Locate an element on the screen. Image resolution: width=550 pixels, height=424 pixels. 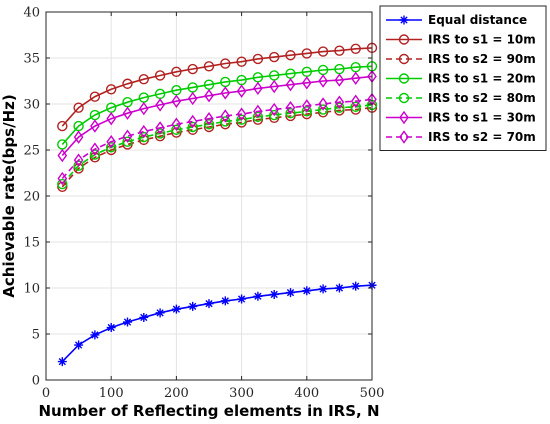
series-4-line is located at coordinates (217, 105).